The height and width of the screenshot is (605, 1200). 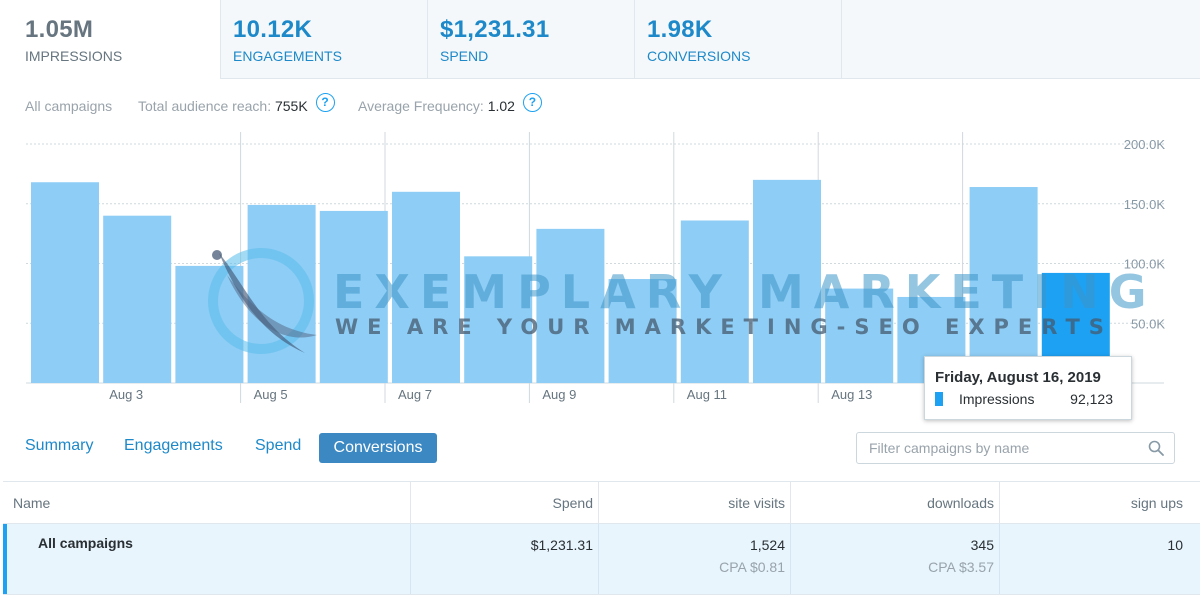 What do you see at coordinates (69, 106) in the screenshot?
I see `campaigns-scope-label: All campaigns` at bounding box center [69, 106].